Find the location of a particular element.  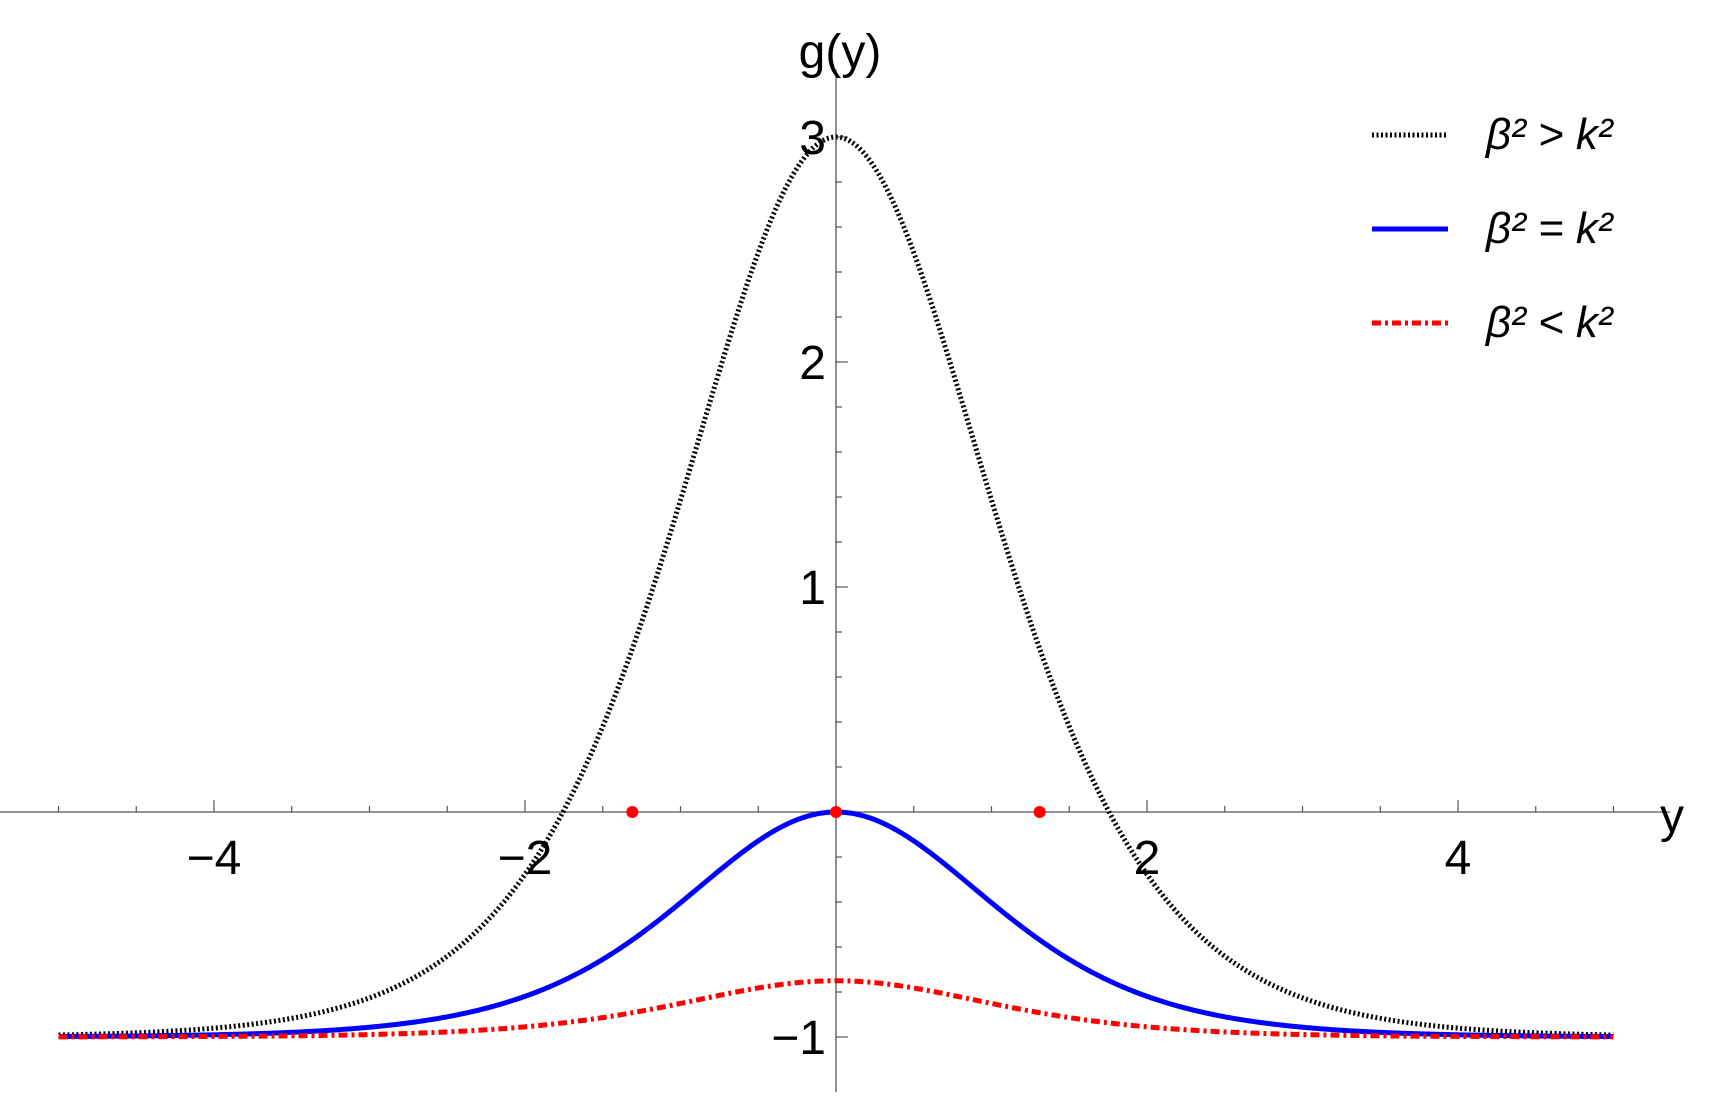

y-axis-label: g(y) is located at coordinates (840, 52).